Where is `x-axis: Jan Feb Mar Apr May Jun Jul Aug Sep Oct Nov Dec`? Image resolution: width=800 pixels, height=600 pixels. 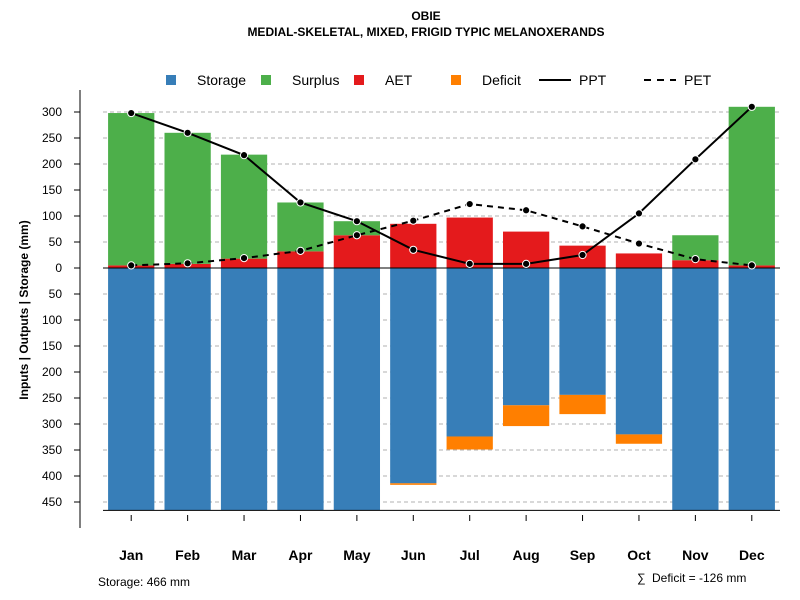
x-axis: Jan Feb Mar Apr May Jun Jul Aug Sep Oct Nov Dec is located at coordinates (442, 539).